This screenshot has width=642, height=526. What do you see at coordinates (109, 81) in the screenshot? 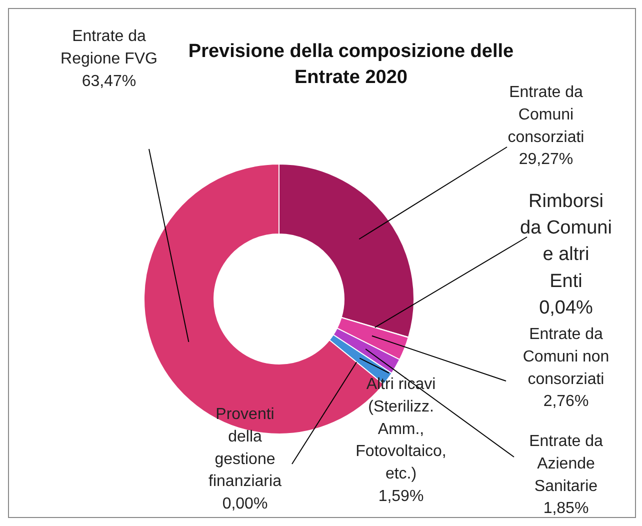
I see `data-label: 63,47%` at bounding box center [109, 81].